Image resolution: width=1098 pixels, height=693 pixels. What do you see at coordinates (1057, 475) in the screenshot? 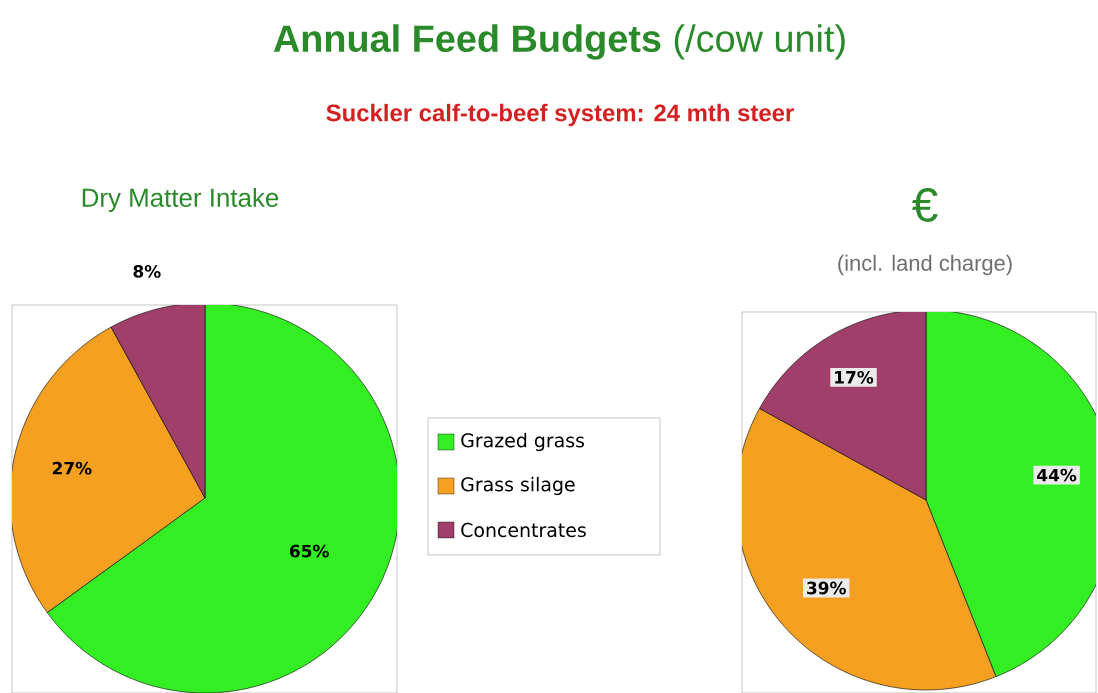
I see `data-label: 44%` at bounding box center [1057, 475].